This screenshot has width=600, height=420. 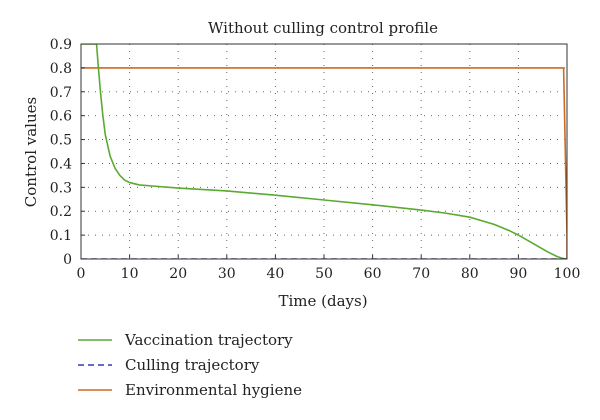 I want to click on y-tick-label-0: 0, so click(x=67, y=260).